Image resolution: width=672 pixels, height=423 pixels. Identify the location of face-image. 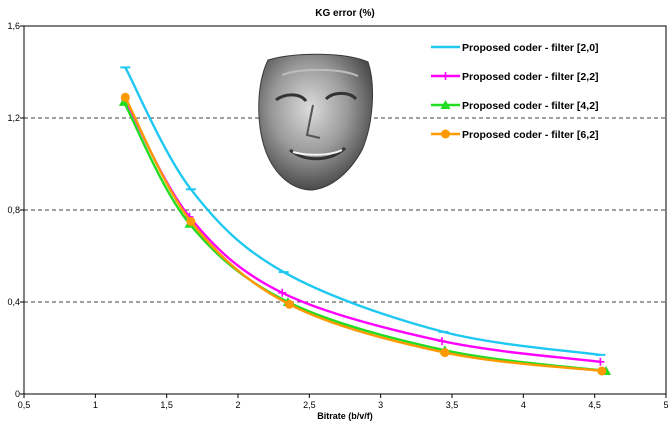
(316, 122).